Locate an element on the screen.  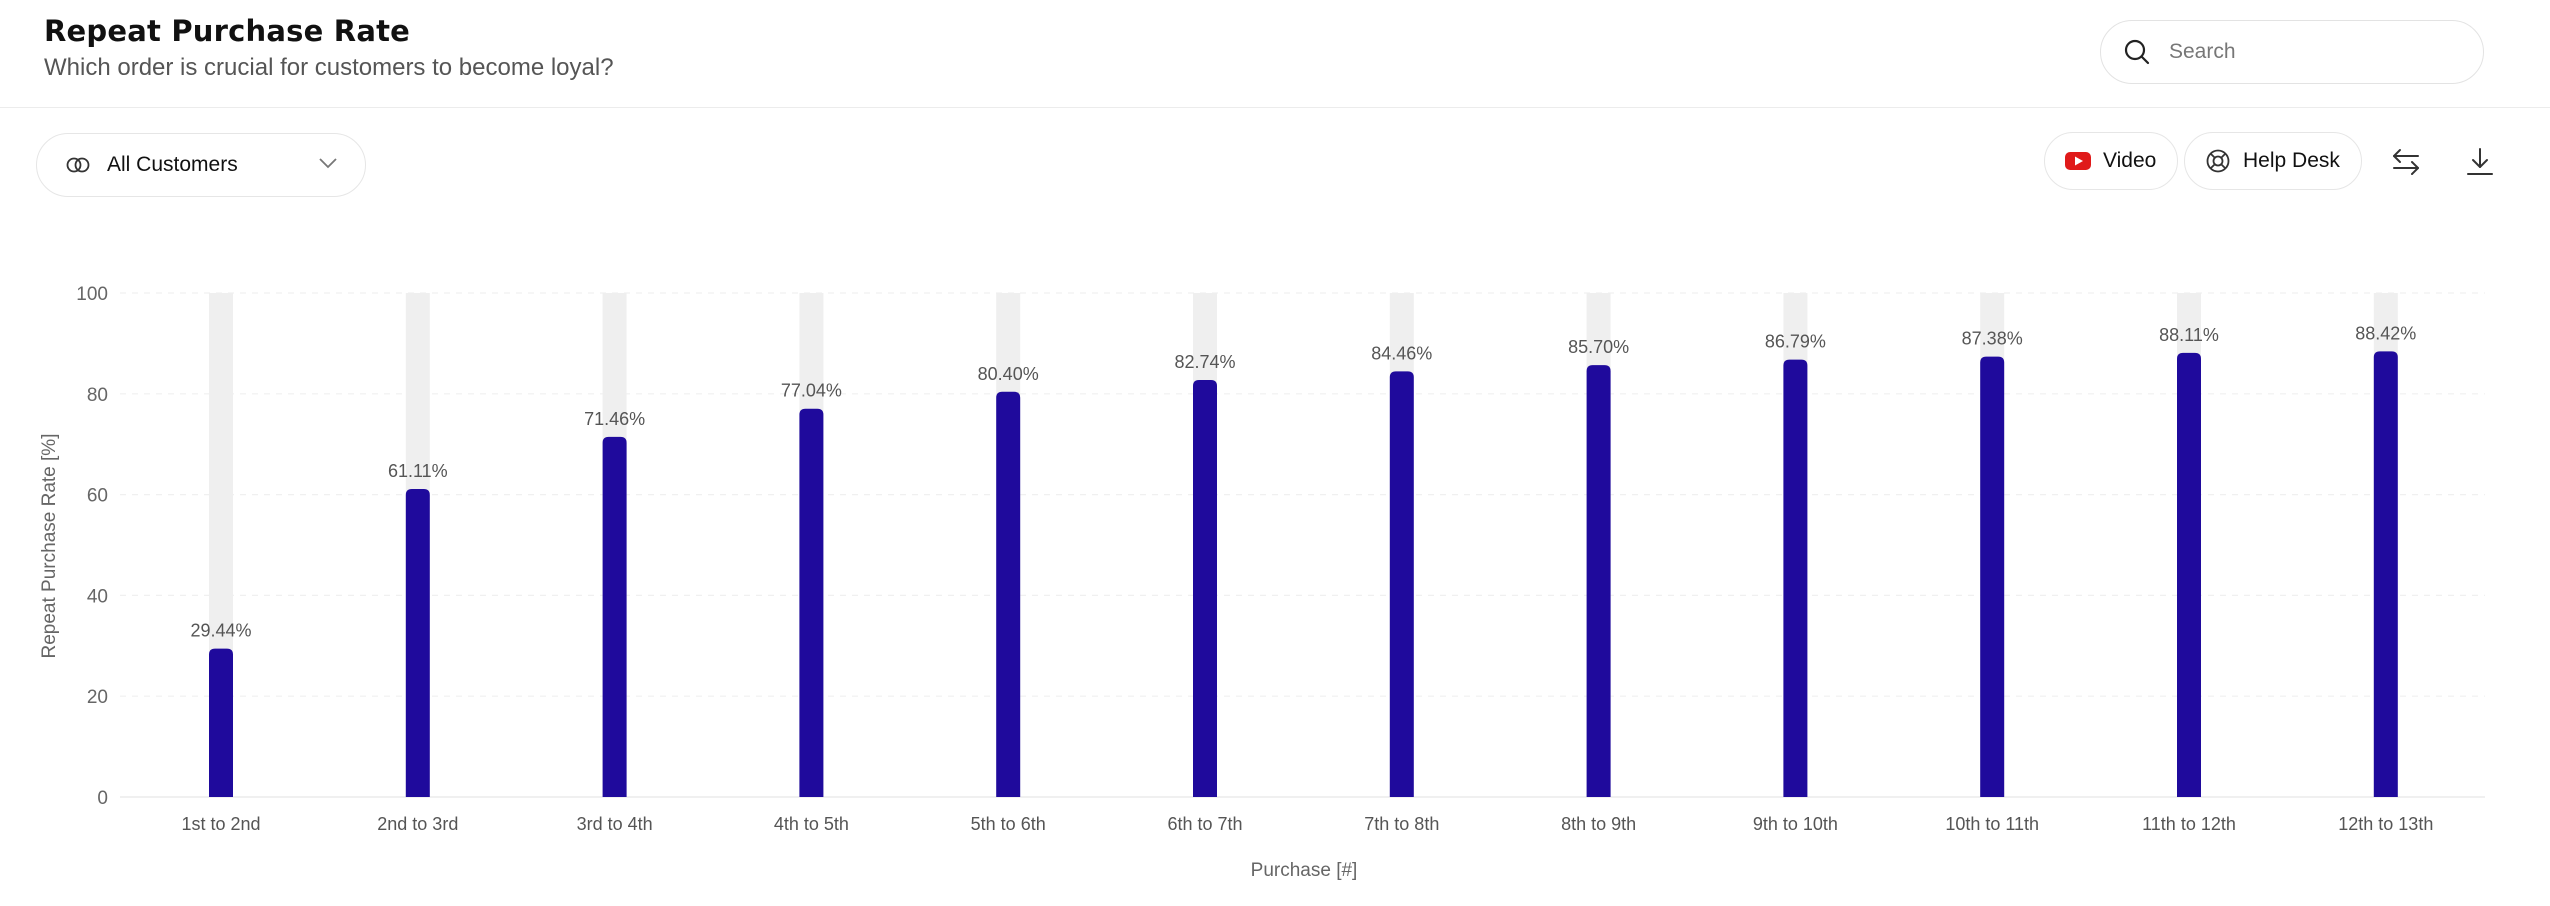
bar-data-label: 86.79% is located at coordinates (1795, 342).